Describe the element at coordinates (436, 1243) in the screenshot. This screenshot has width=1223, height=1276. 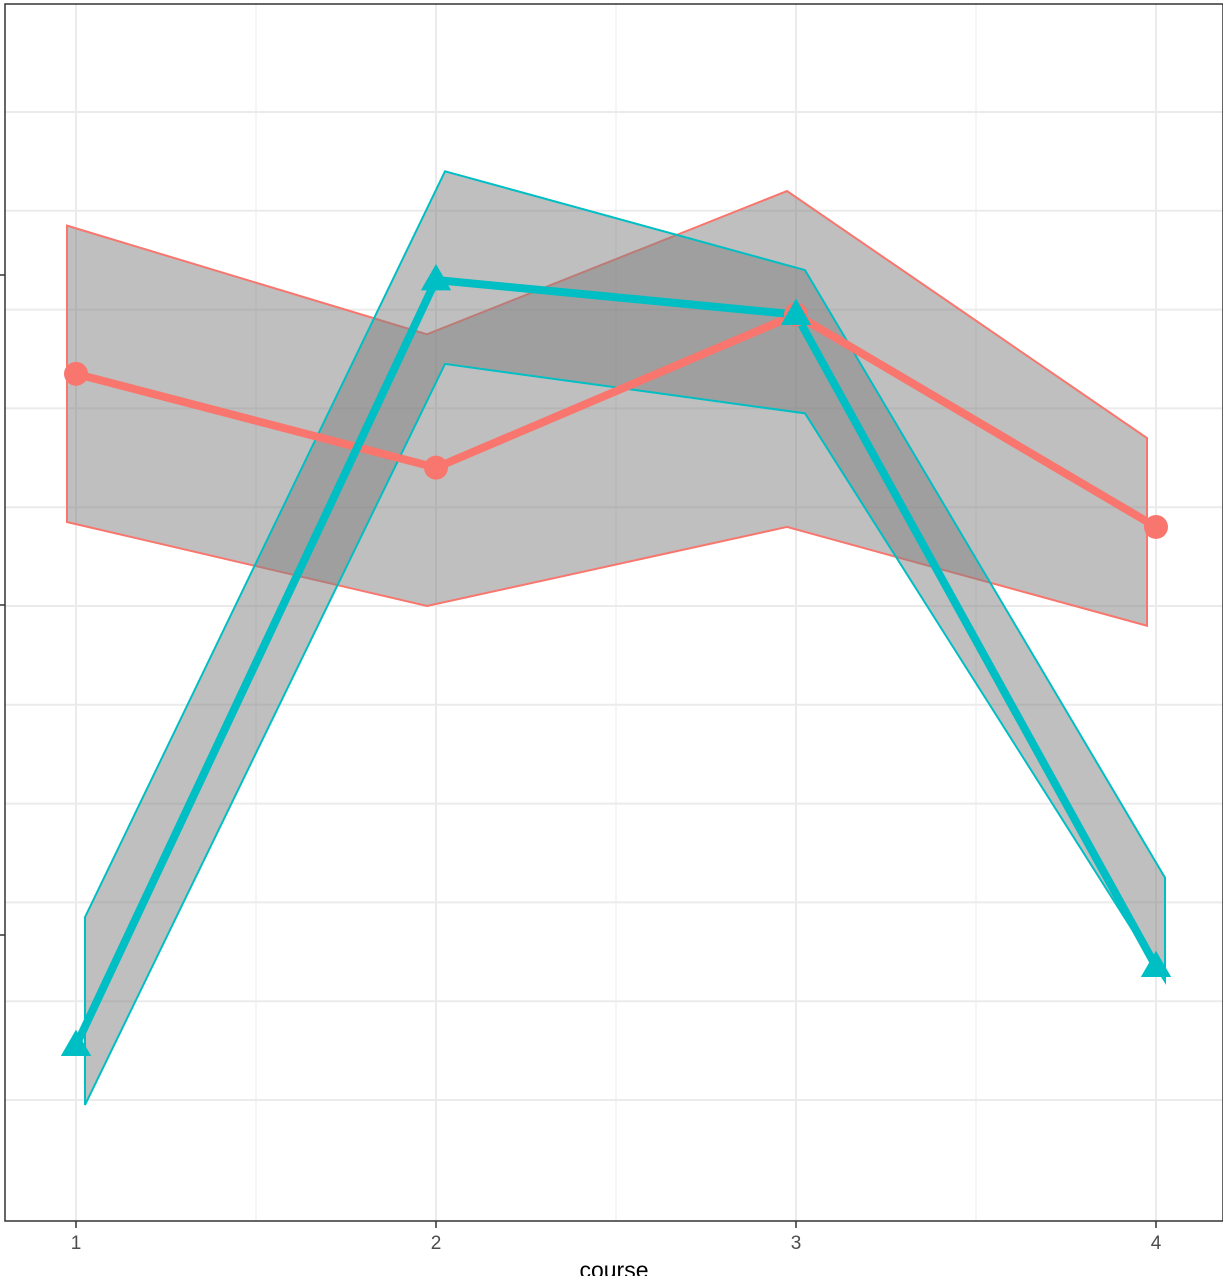
I see `x-tick-label: 2` at that location.